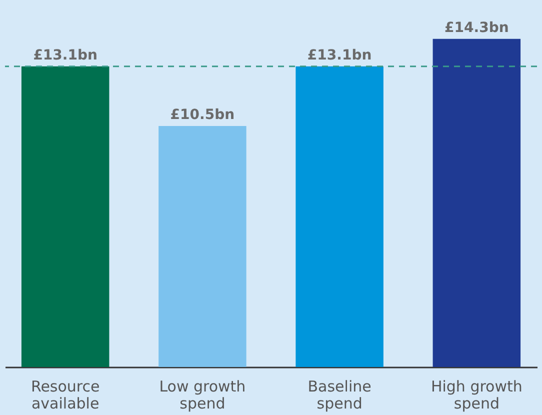  What do you see at coordinates (202, 115) in the screenshot?
I see `data-label: £10.5bn` at bounding box center [202, 115].